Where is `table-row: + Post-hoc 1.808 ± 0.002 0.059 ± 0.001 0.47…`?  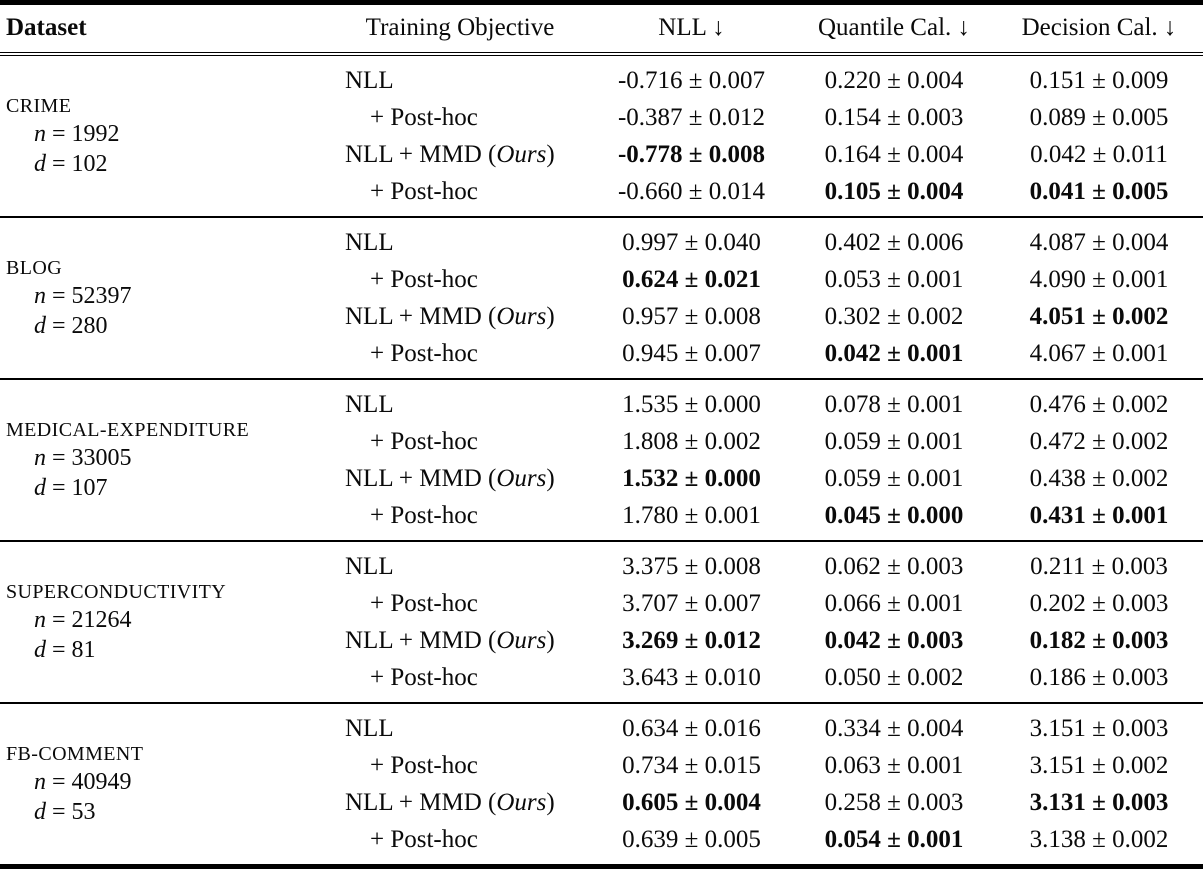
table-row: + Post-hoc 1.808 ± 0.002 0.059 ± 0.001 0.47… is located at coordinates (601, 441).